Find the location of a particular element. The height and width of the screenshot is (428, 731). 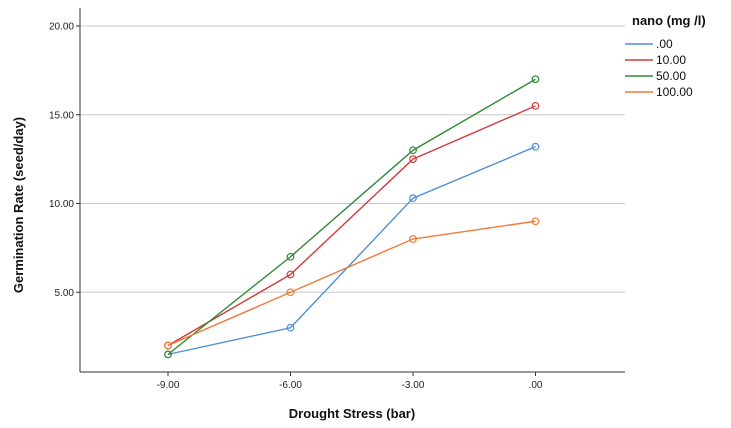

x-tick-label: -9.00 is located at coordinates (168, 385).